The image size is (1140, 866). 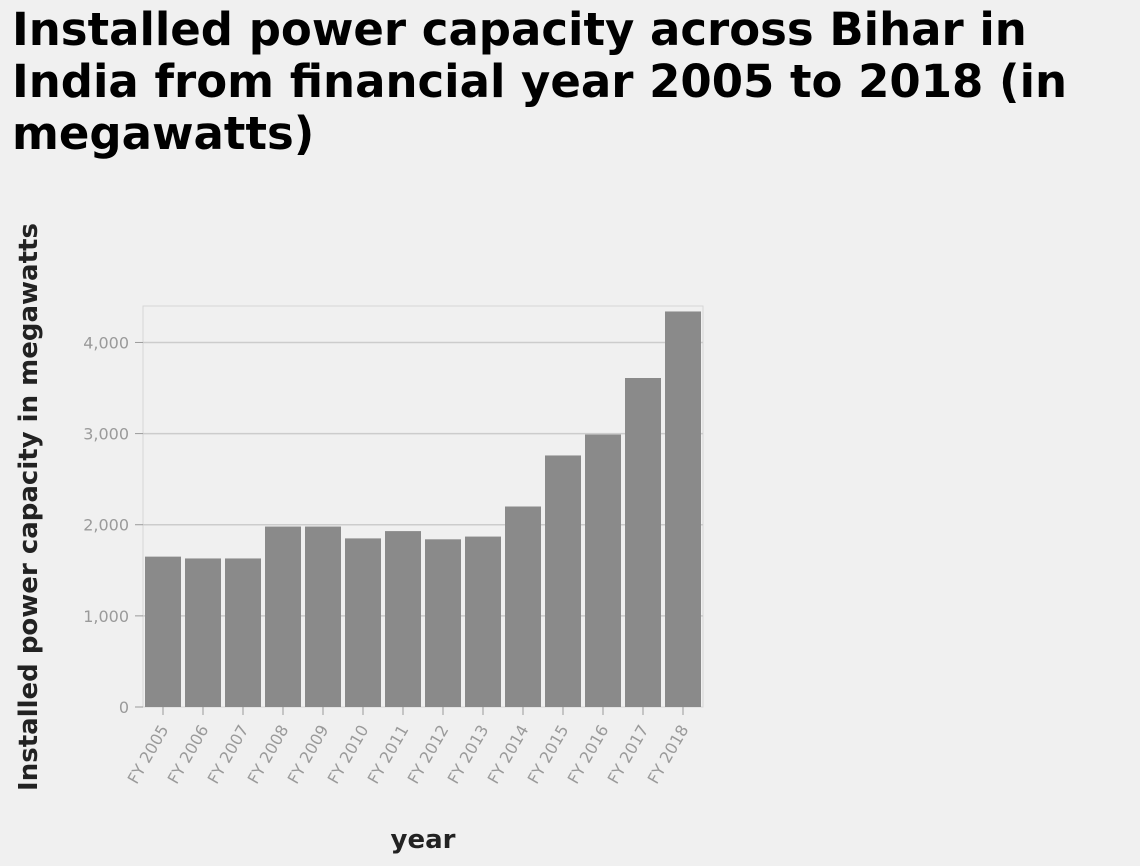 What do you see at coordinates (106, 616) in the screenshot?
I see `y-tick-label: 1,000` at bounding box center [106, 616].